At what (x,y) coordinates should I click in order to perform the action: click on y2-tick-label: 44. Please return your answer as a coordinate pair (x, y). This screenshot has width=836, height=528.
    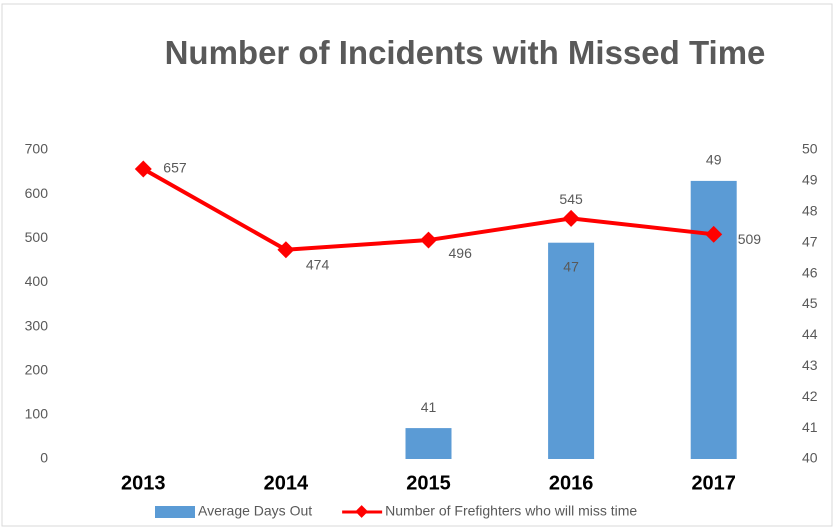
    Looking at the image, I should click on (810, 334).